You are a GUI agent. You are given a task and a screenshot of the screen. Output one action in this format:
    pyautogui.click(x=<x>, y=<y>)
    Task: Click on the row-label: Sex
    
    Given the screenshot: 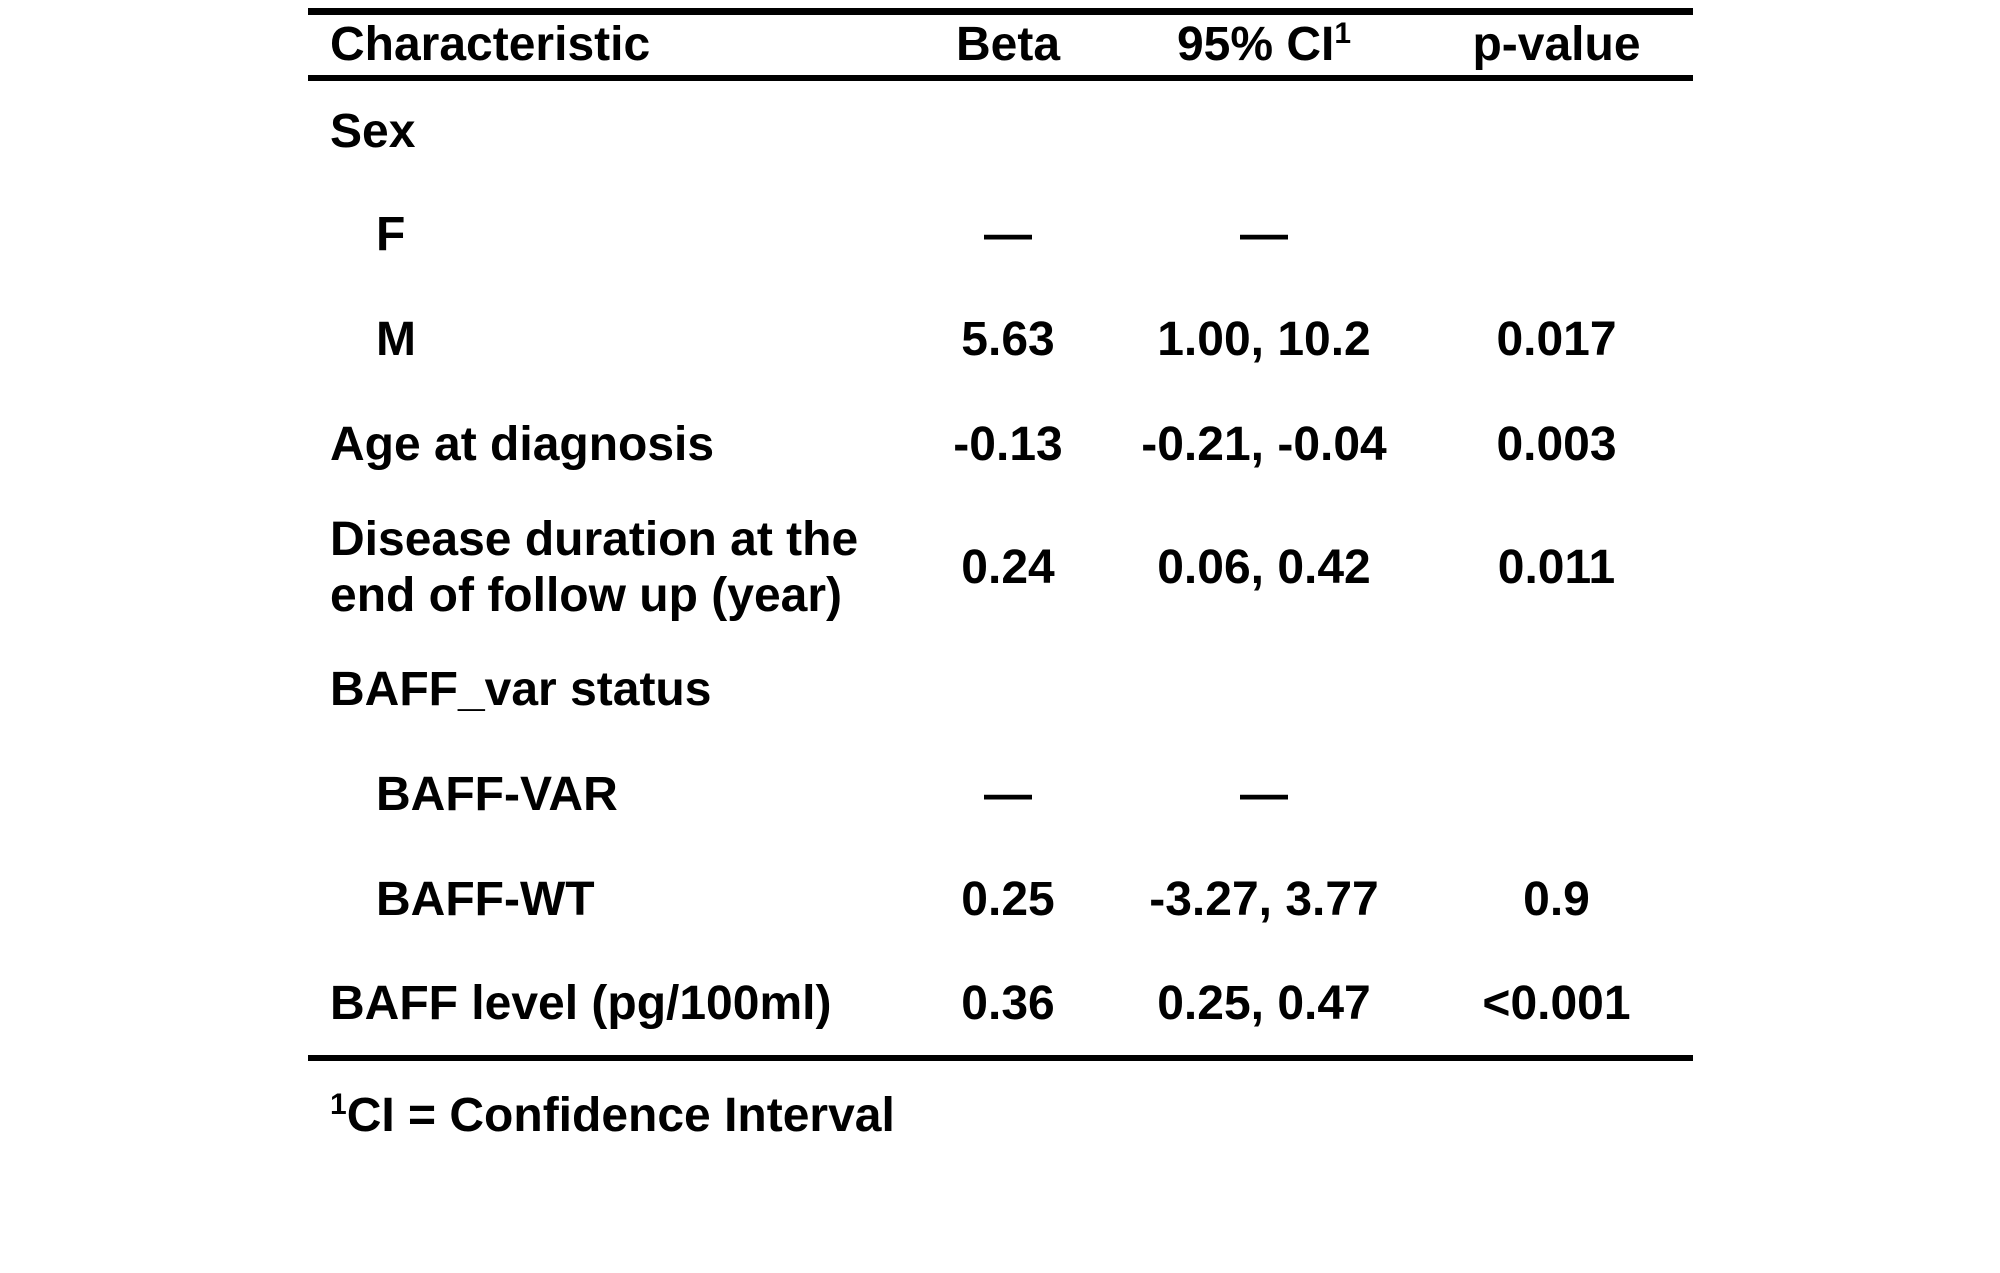 What is the action you would take?
    pyautogui.click(x=373, y=131)
    